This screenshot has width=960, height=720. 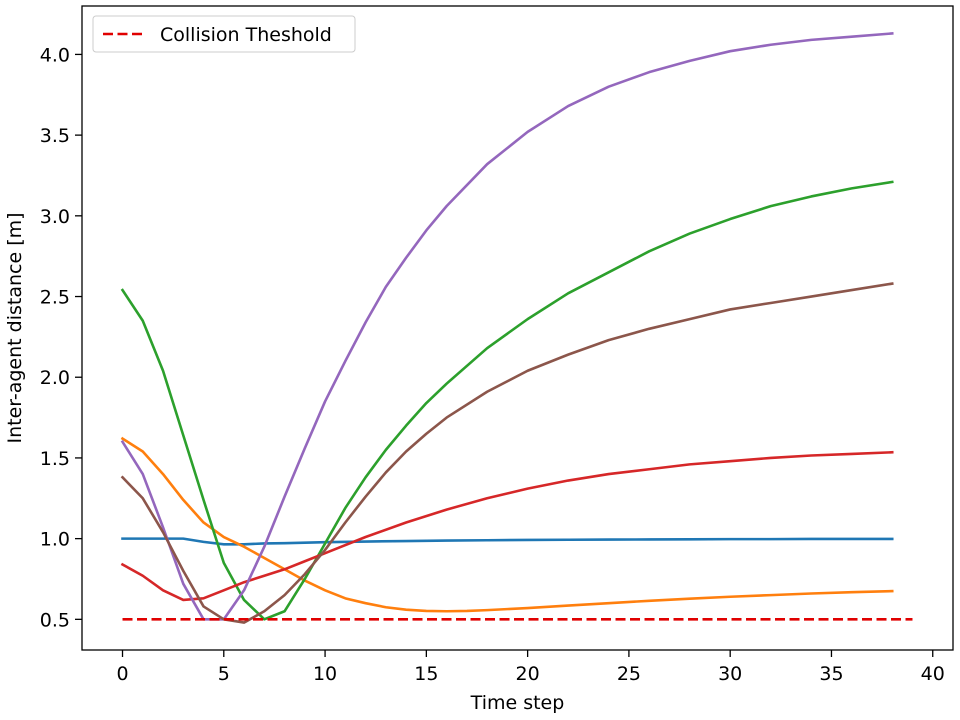 What do you see at coordinates (629, 674) in the screenshot?
I see `x-tick-label: 25` at bounding box center [629, 674].